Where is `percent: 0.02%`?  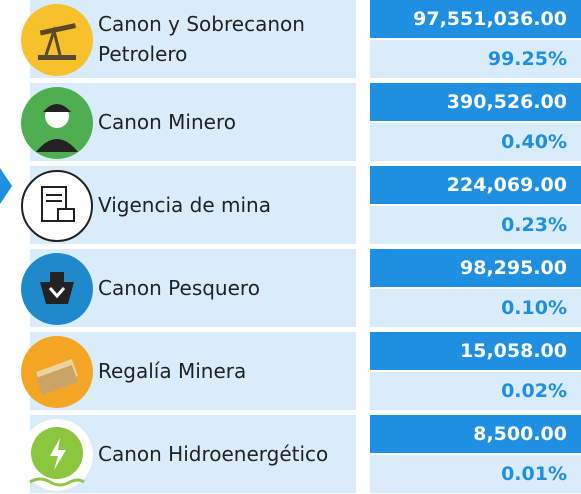
percent: 0.02% is located at coordinates (475, 391).